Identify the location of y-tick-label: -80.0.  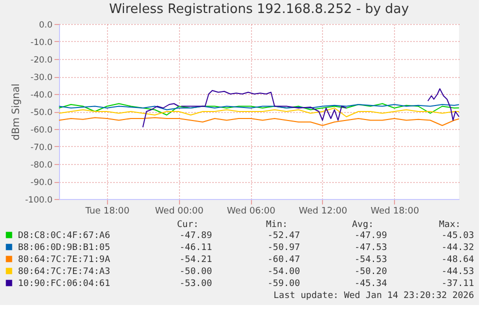
(41, 165).